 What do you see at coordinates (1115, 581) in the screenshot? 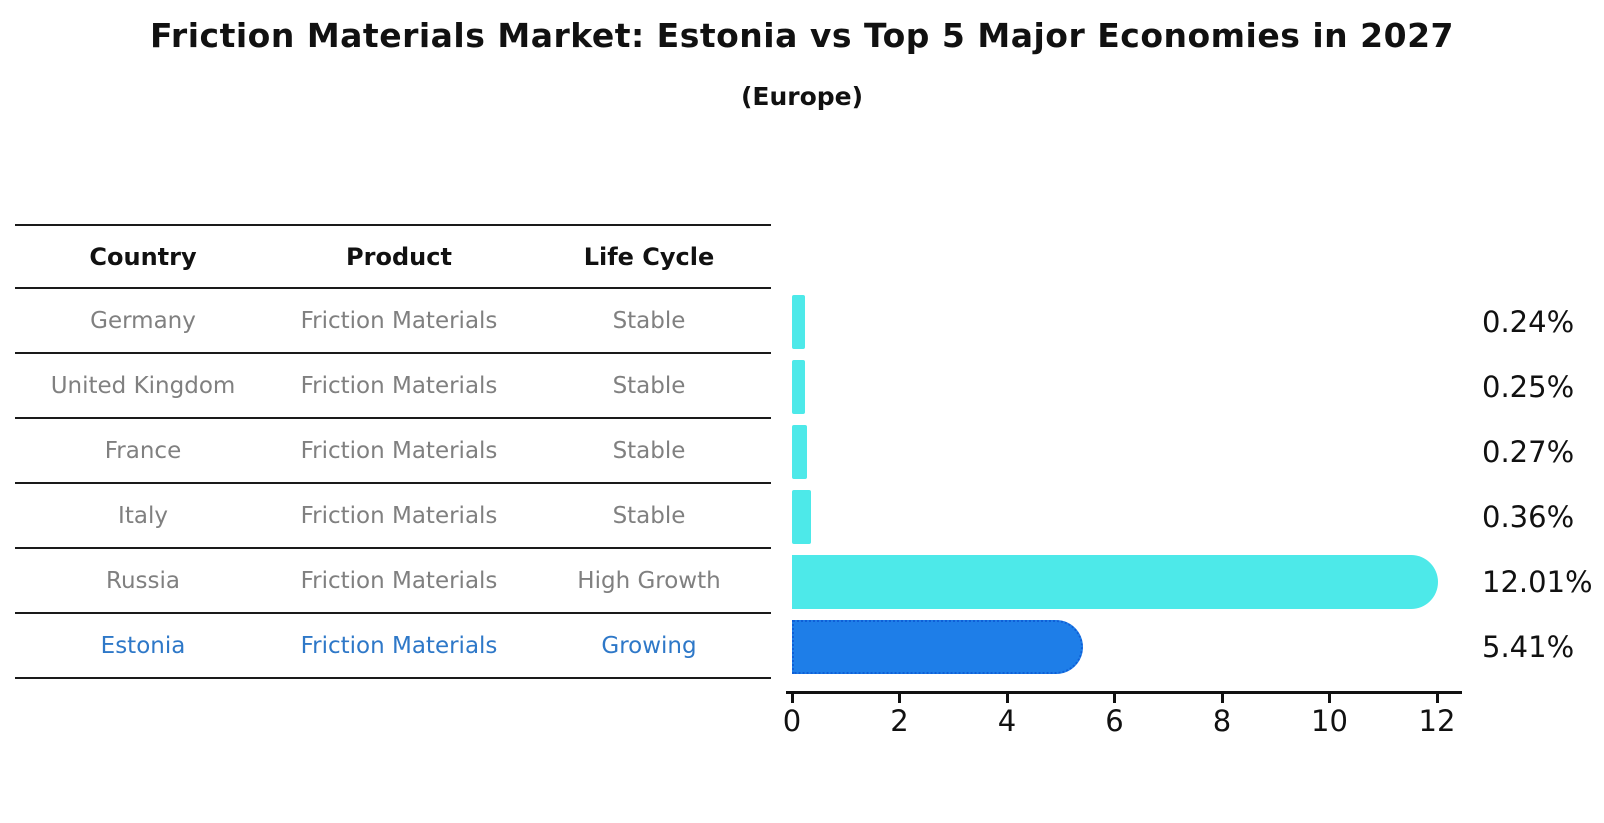
I see `bar-russia` at bounding box center [1115, 581].